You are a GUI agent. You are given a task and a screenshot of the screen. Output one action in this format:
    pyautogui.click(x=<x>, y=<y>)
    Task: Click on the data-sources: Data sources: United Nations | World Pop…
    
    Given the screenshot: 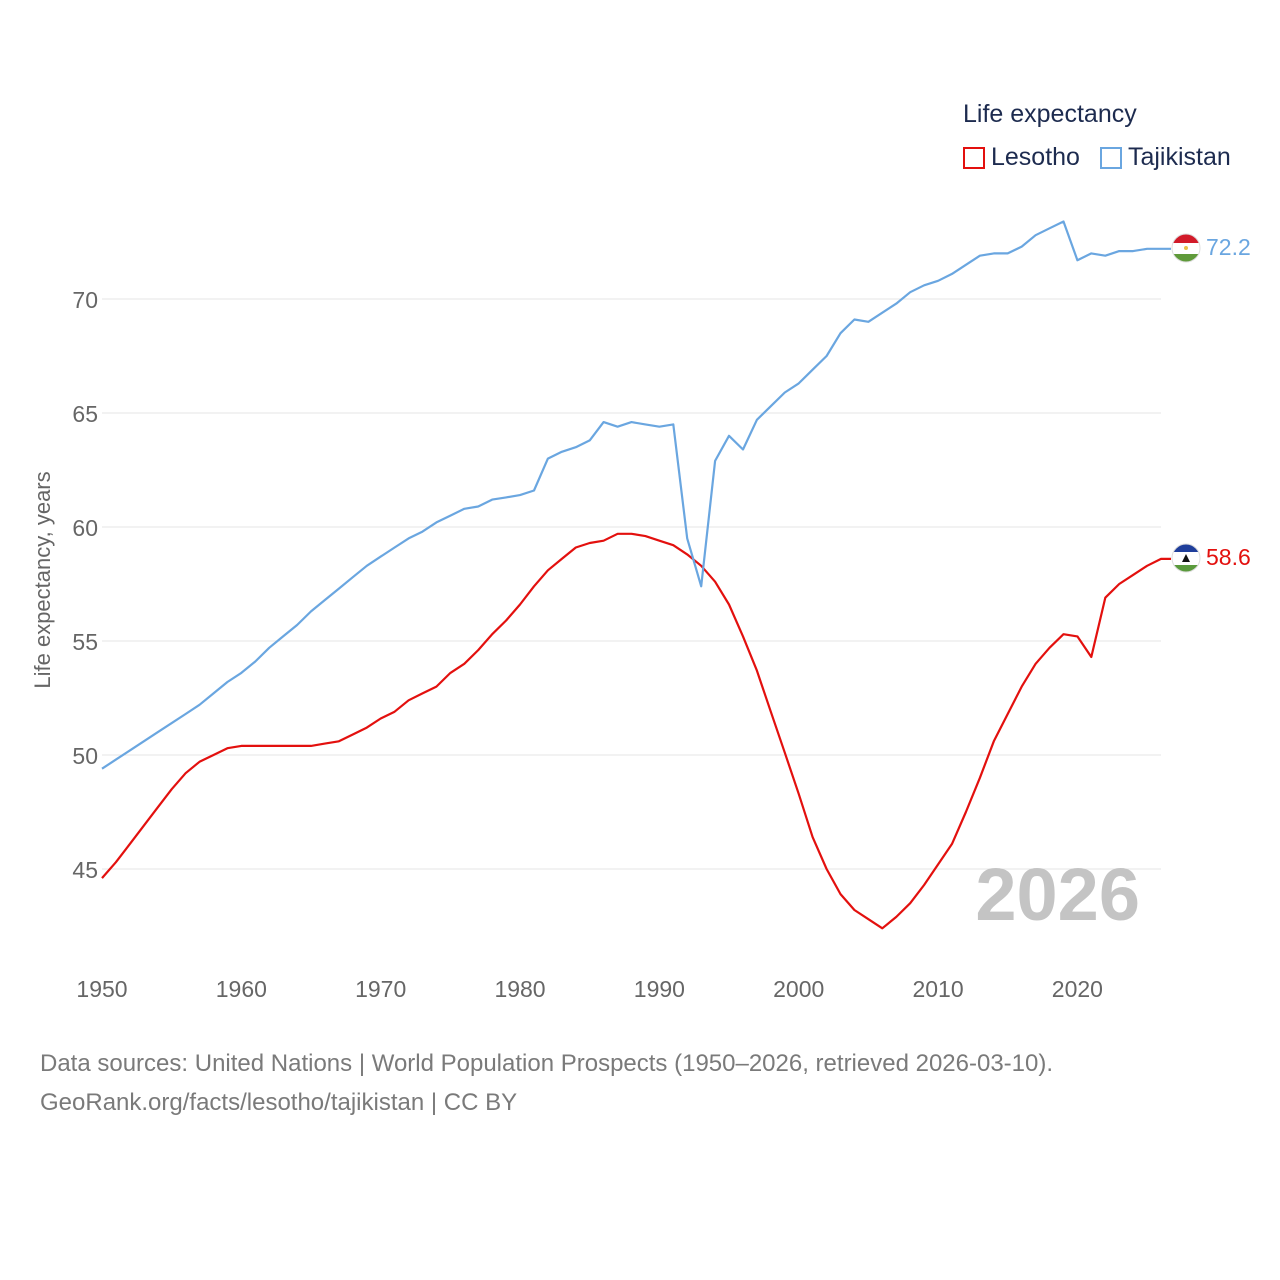 What is the action you would take?
    pyautogui.click(x=546, y=1083)
    